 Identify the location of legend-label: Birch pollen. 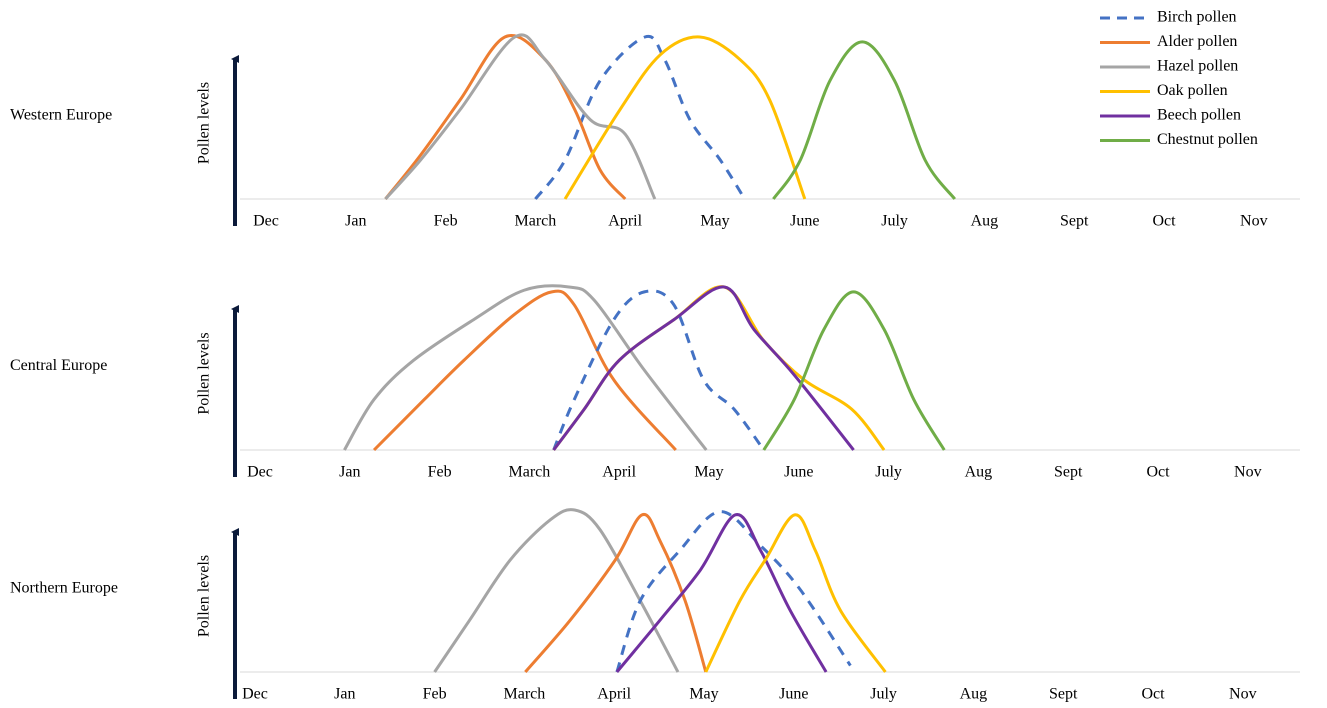
(1197, 17).